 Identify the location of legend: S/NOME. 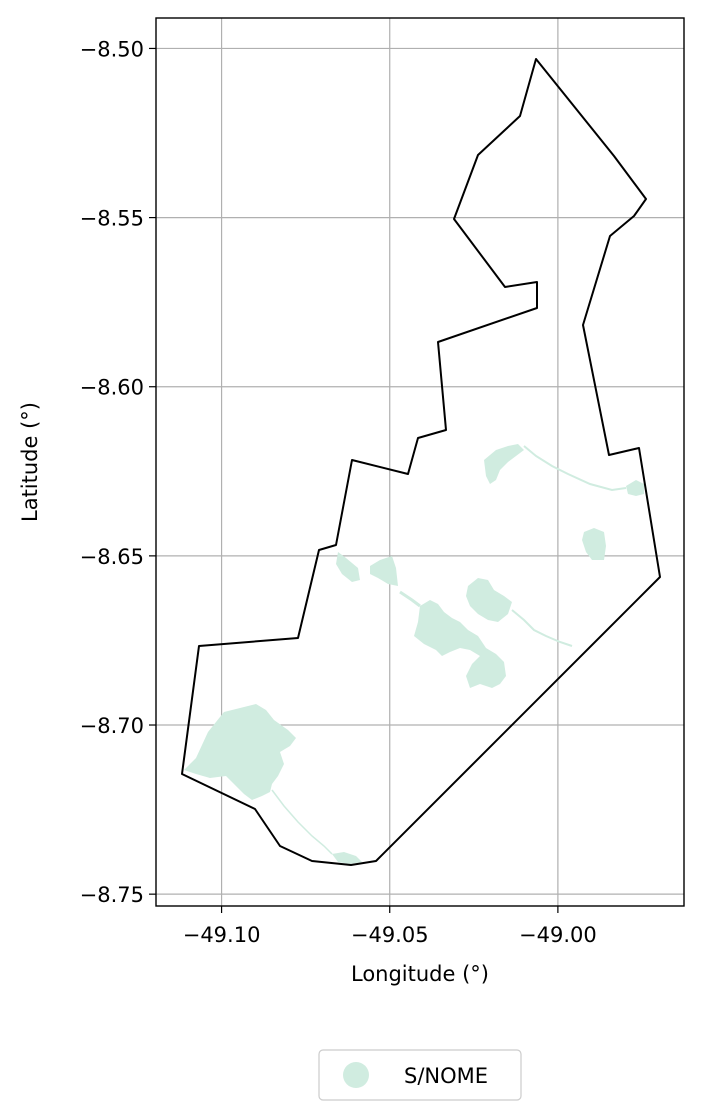
(420, 1075).